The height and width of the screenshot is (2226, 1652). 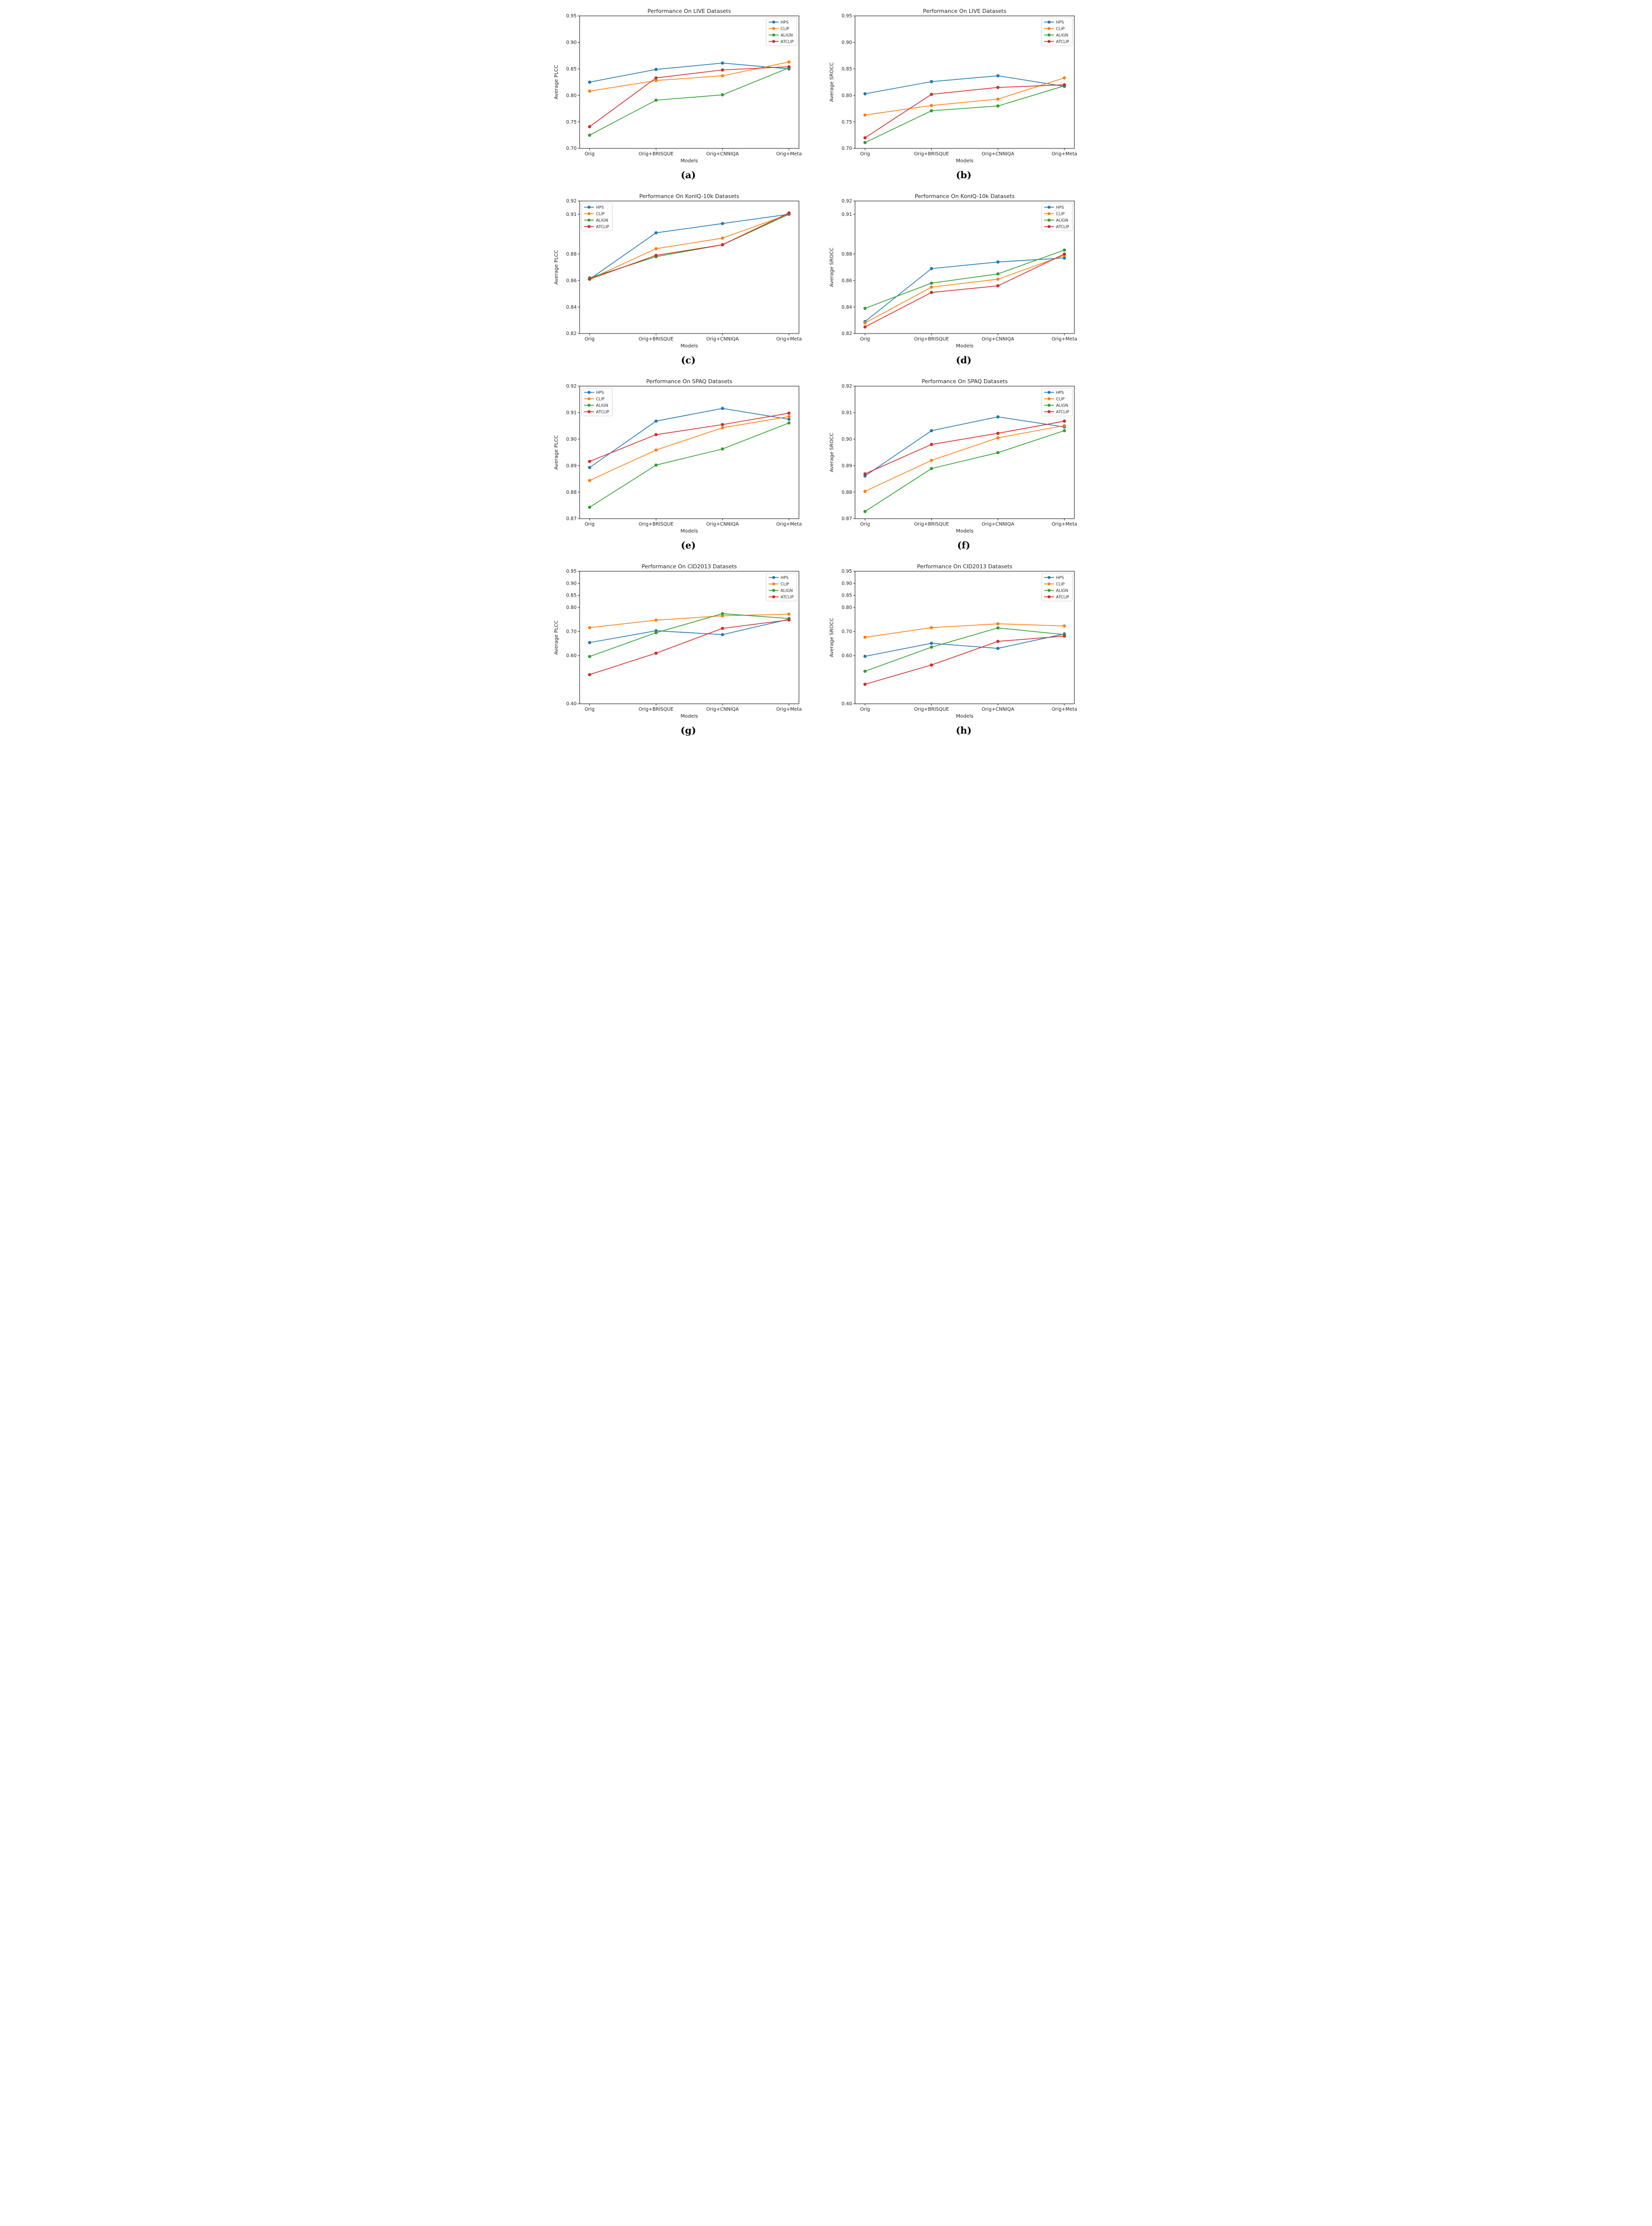 What do you see at coordinates (688, 545) in the screenshot?
I see `chart-e-caption: (e)` at bounding box center [688, 545].